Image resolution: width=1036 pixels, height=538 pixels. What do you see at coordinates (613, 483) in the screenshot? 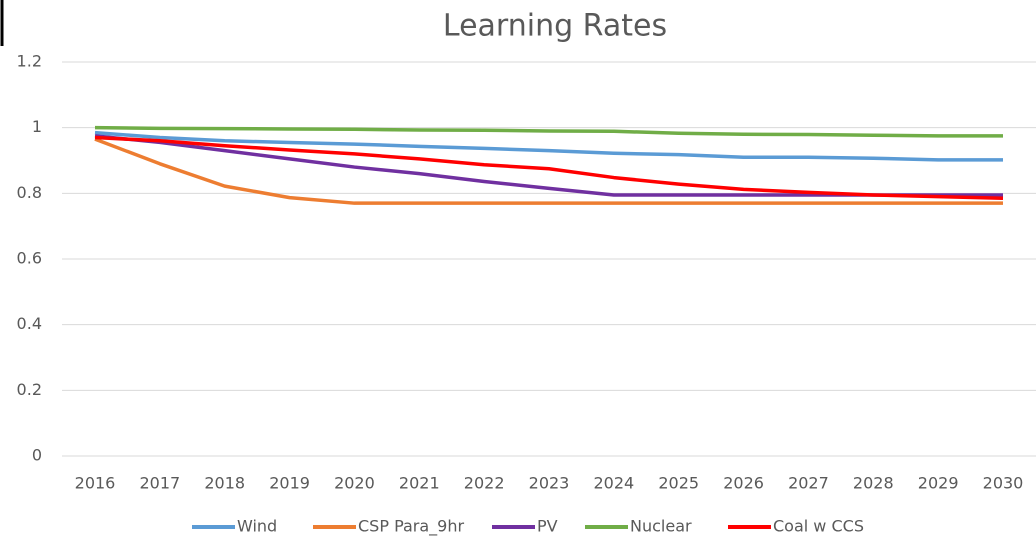
I see `x-tick-label: 2024` at bounding box center [613, 483].